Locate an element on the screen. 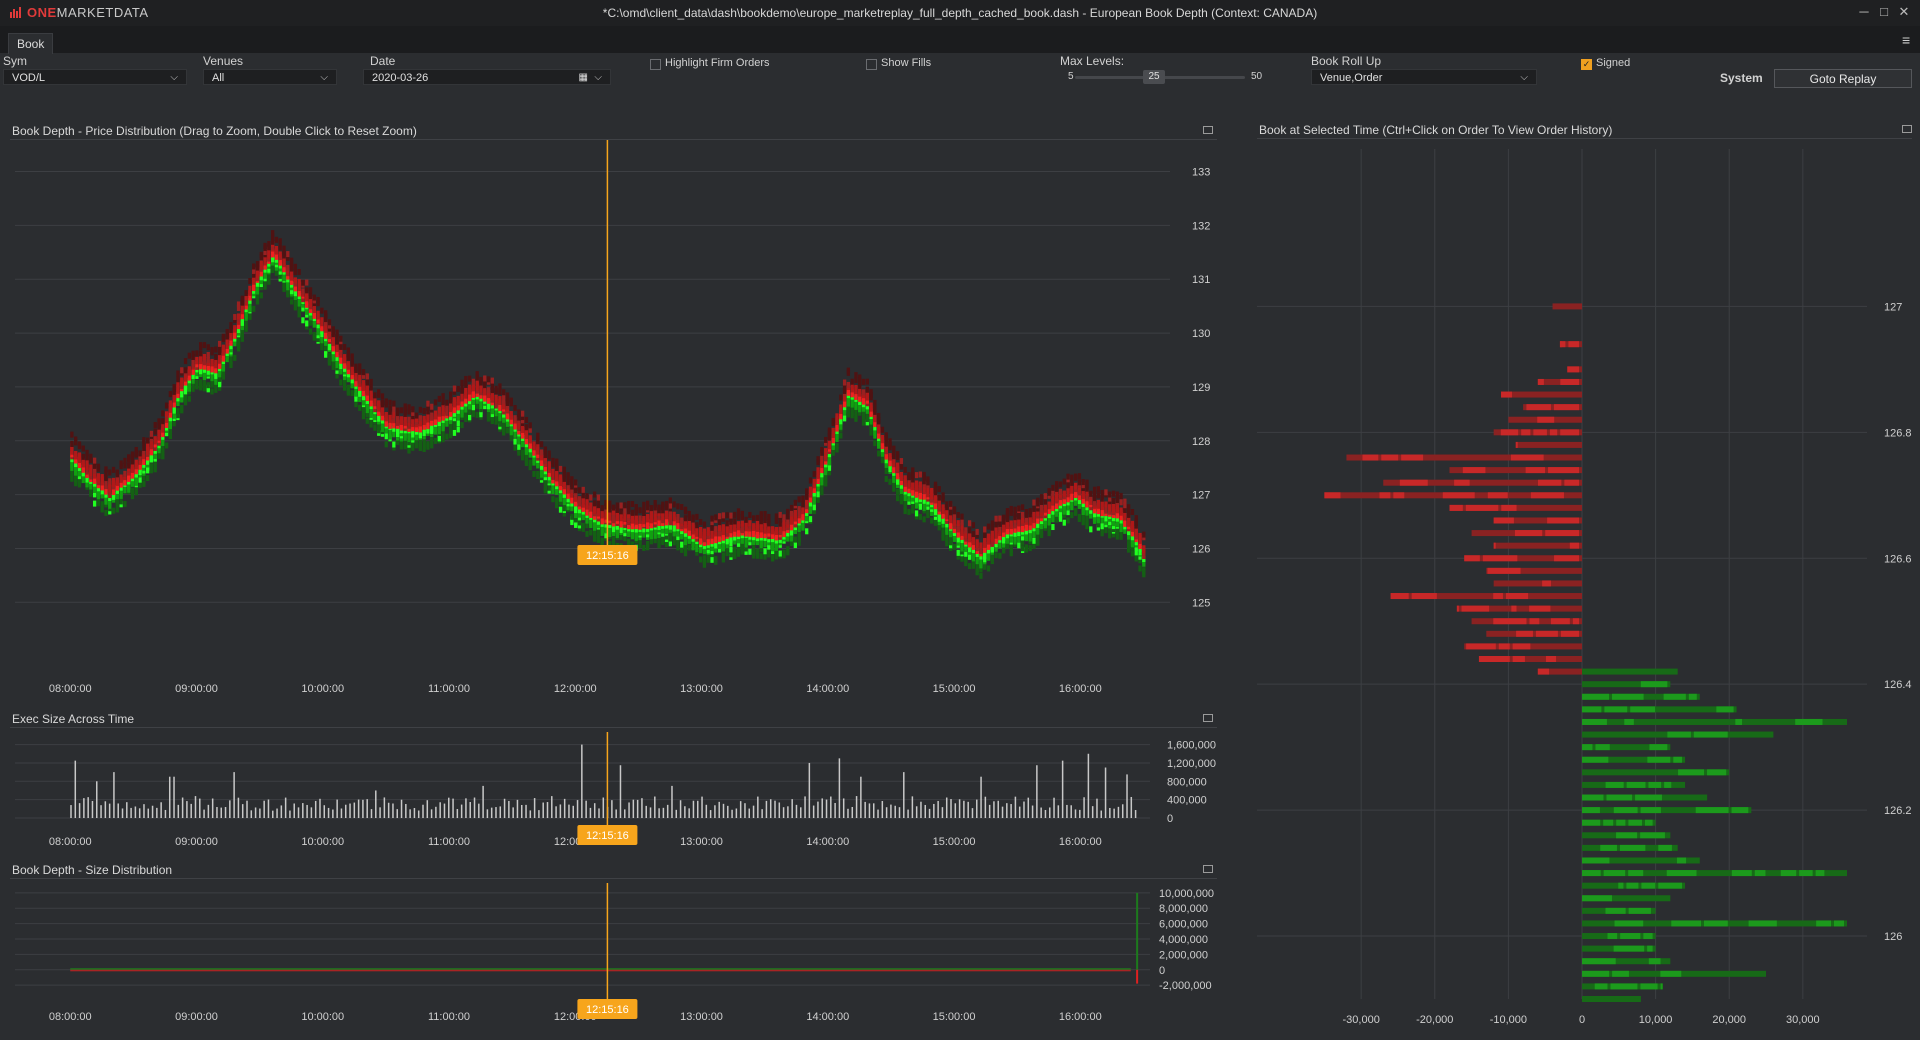 The image size is (1920, 1040). goto-replay-button: Goto Replay is located at coordinates (1843, 78).